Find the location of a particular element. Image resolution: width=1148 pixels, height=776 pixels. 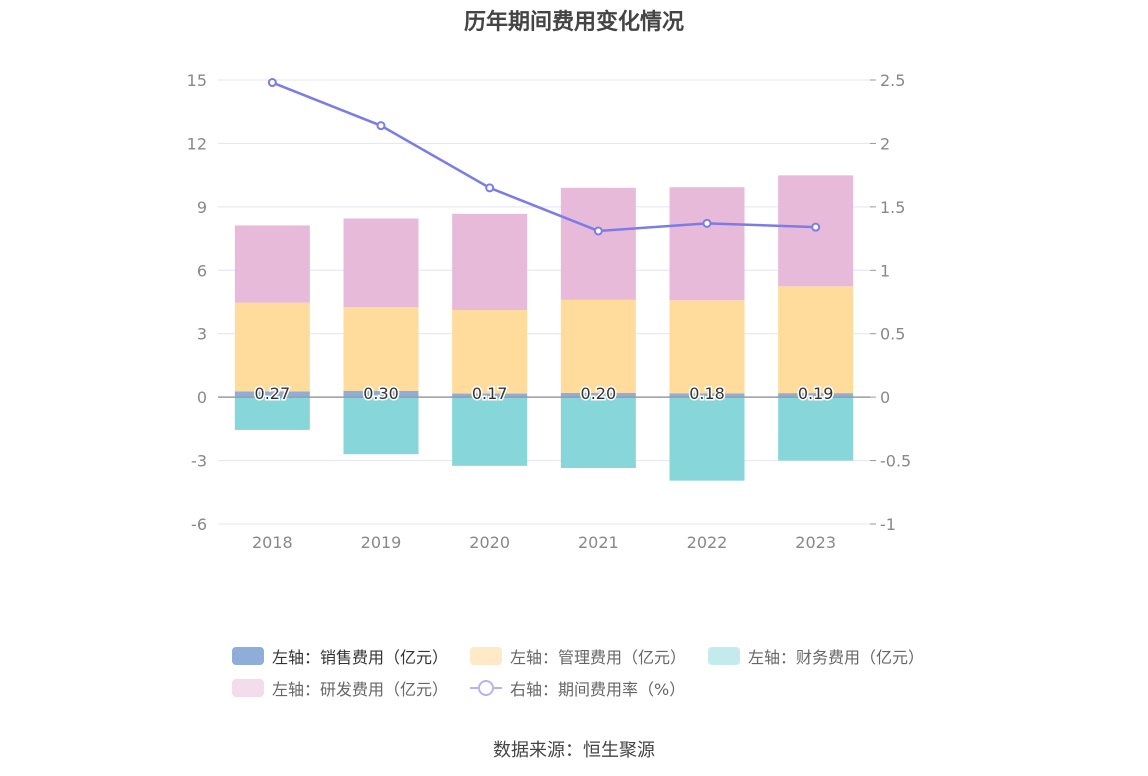

right-tick-label: 0.5 is located at coordinates (892, 334).